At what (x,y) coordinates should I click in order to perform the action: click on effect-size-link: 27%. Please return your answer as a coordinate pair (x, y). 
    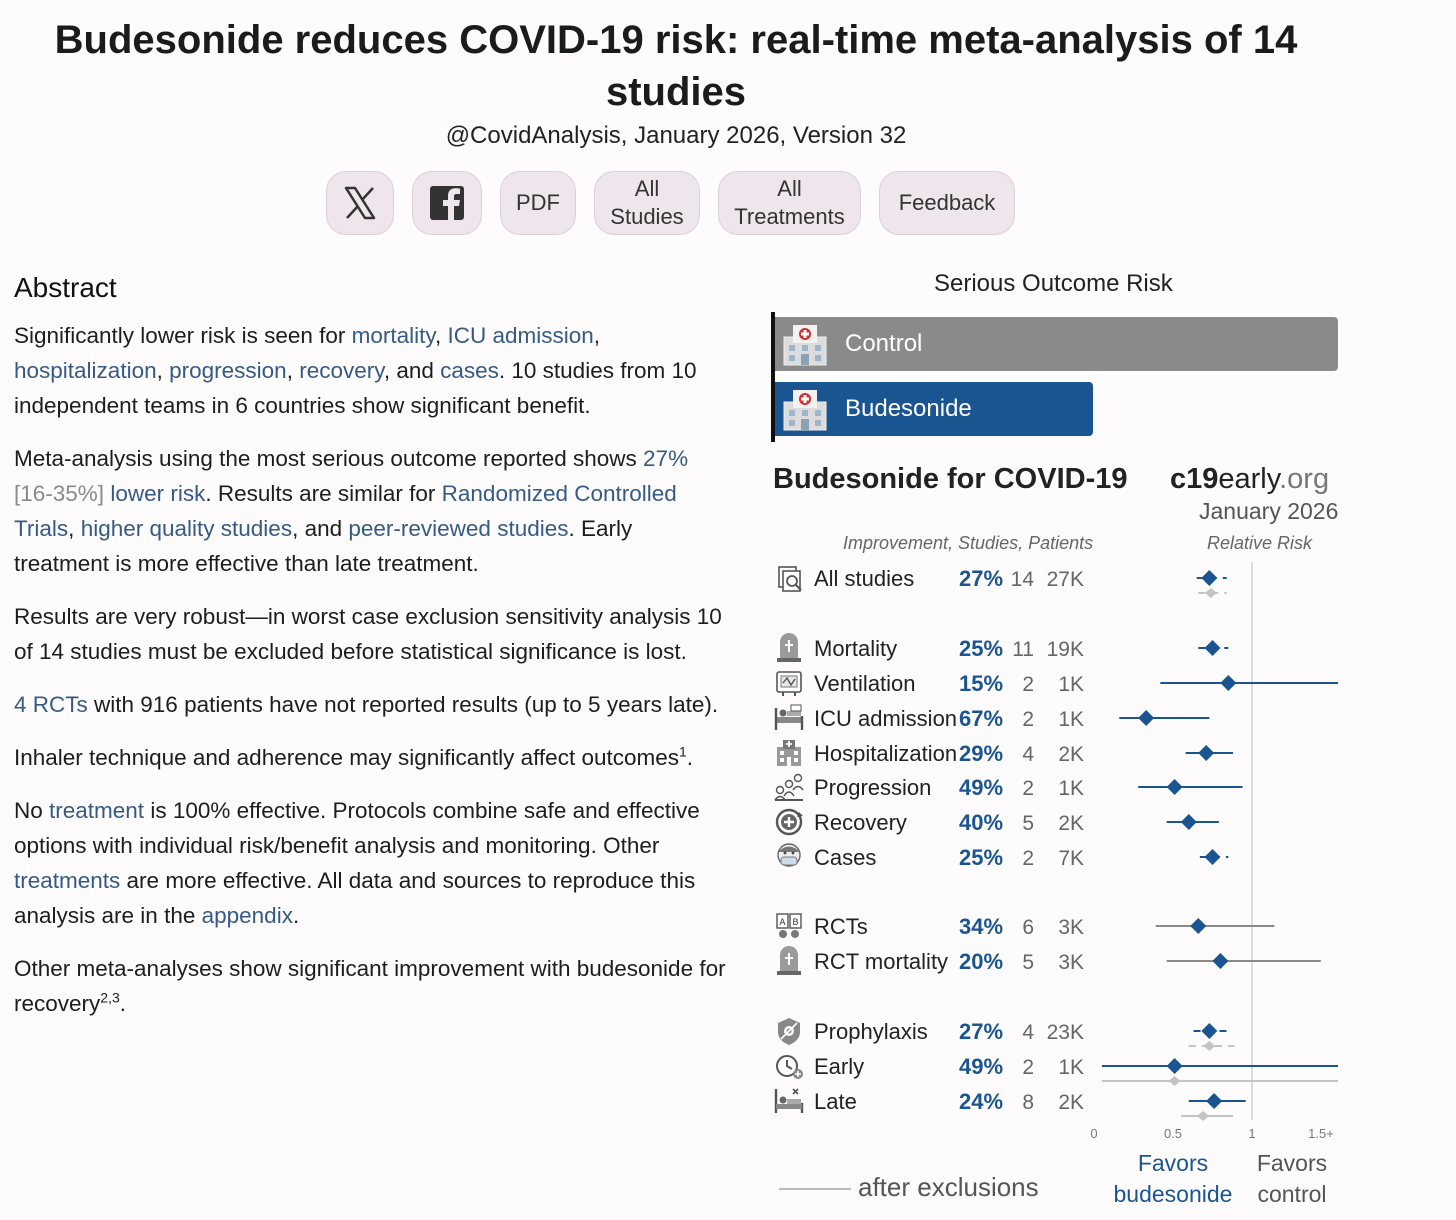
    Looking at the image, I should click on (666, 458).